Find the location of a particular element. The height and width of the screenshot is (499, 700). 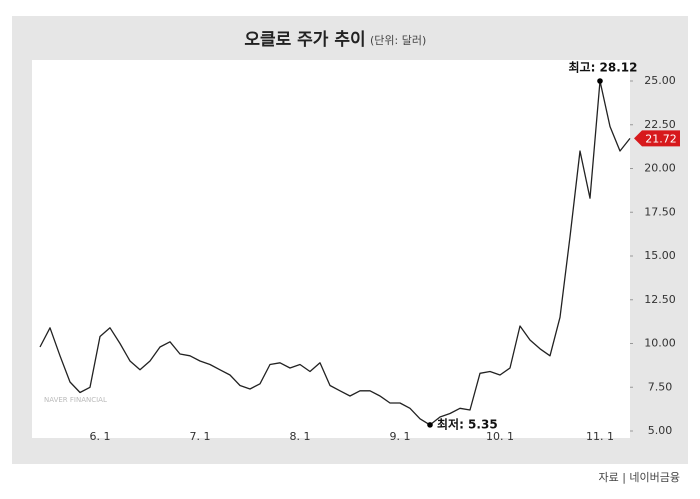

current-value: 21.72 is located at coordinates (661, 138).